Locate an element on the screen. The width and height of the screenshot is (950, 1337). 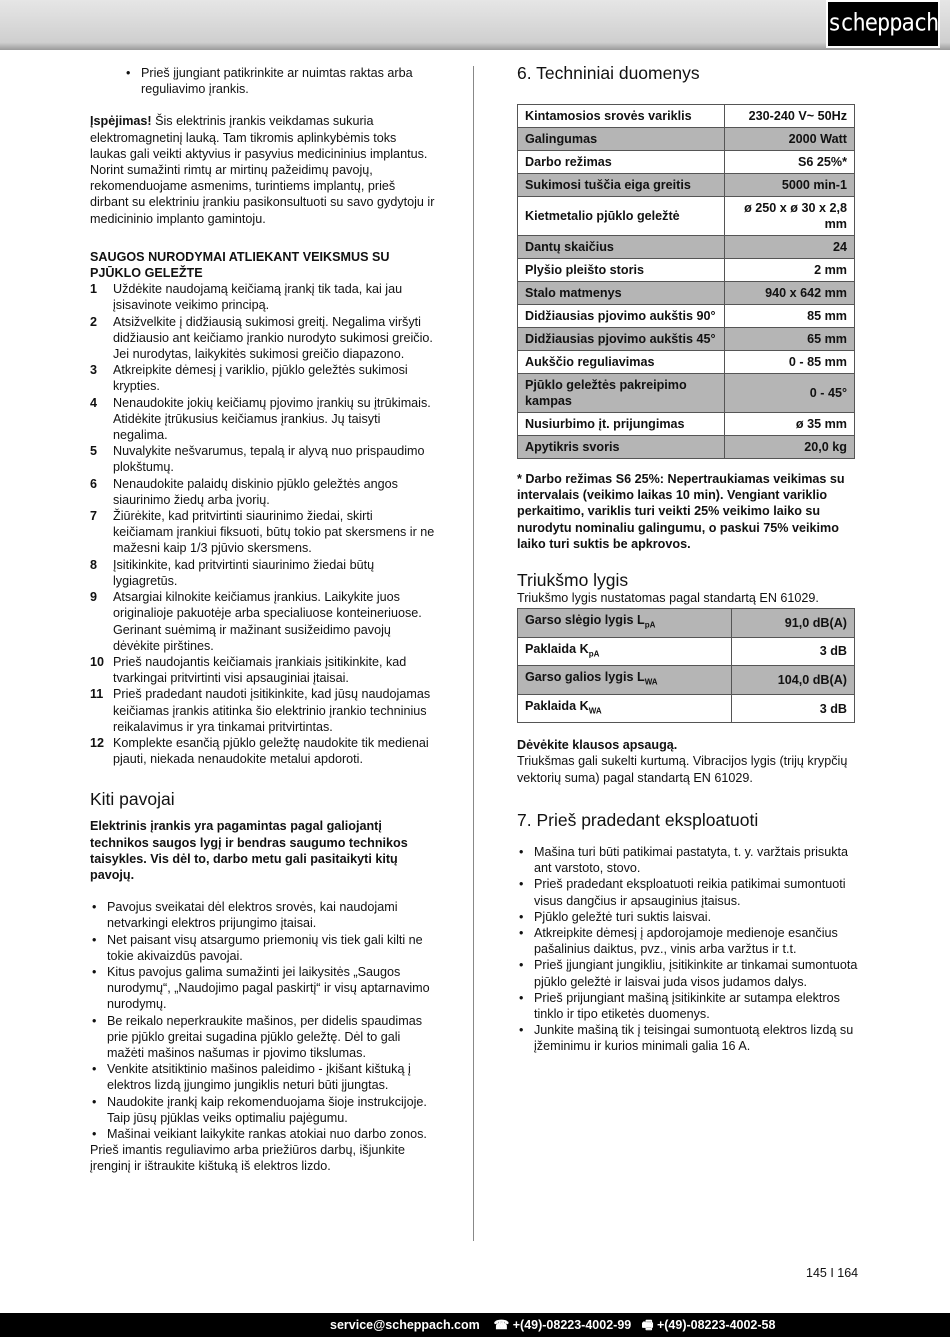
table-row: Didžiausias pjovimo aukštis 90° 85 mm is located at coordinates (685, 316).